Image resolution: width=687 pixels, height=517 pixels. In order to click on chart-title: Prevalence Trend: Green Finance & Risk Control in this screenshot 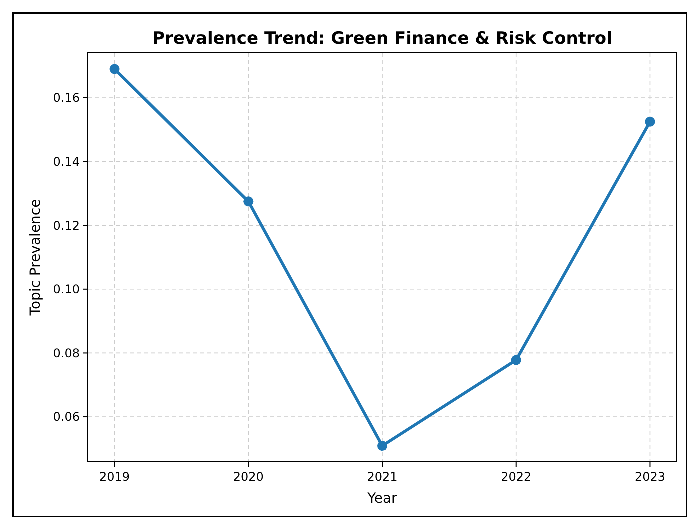, I will do `click(382, 39)`.